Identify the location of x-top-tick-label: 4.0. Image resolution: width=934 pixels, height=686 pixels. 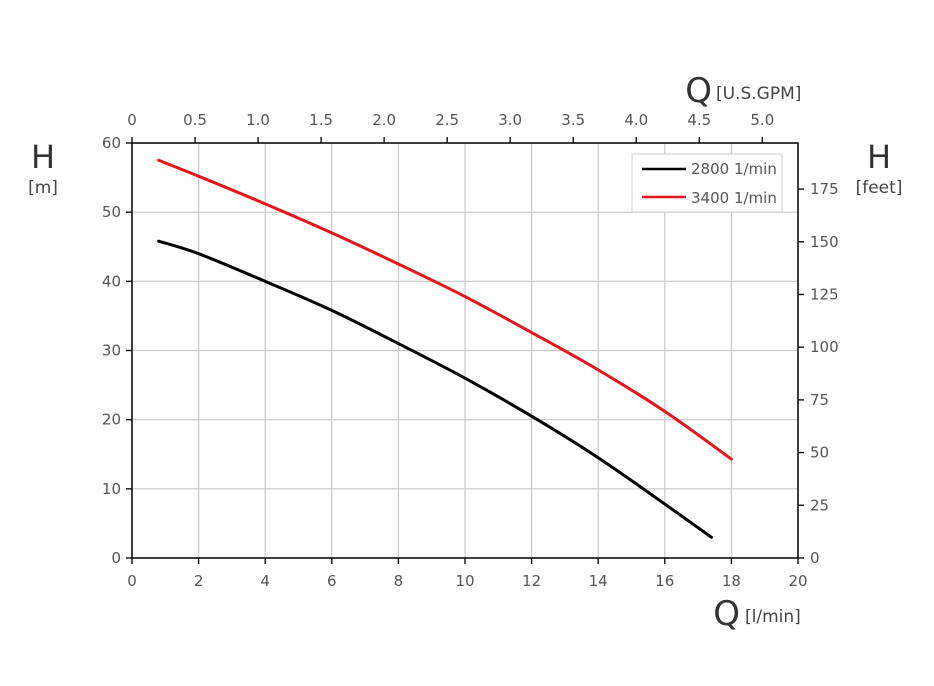
(636, 120).